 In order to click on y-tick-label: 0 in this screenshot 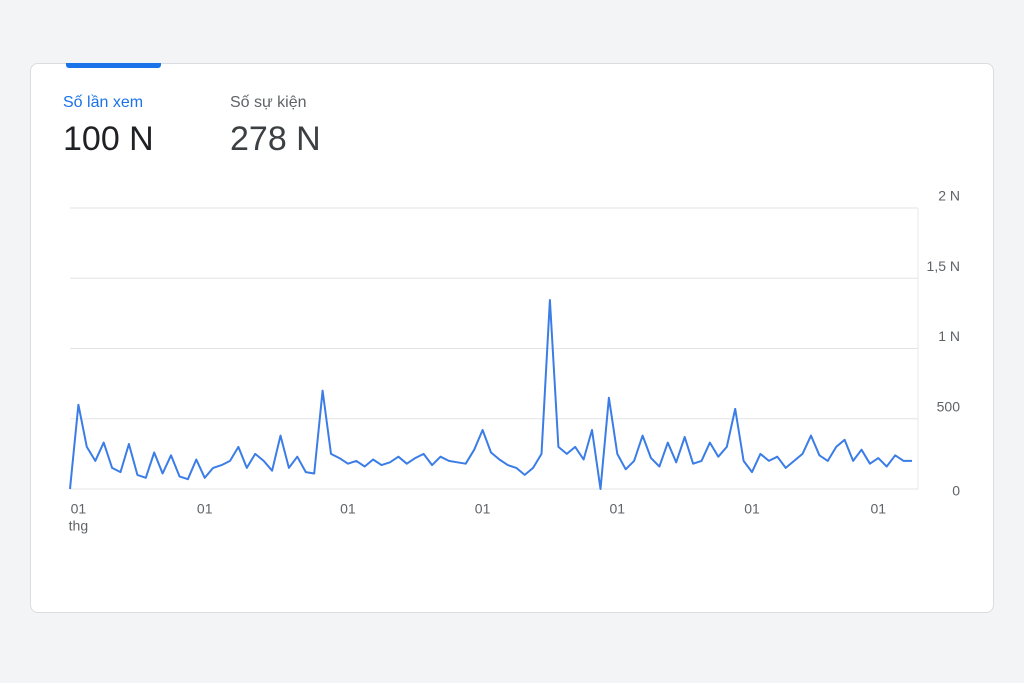, I will do `click(956, 491)`.